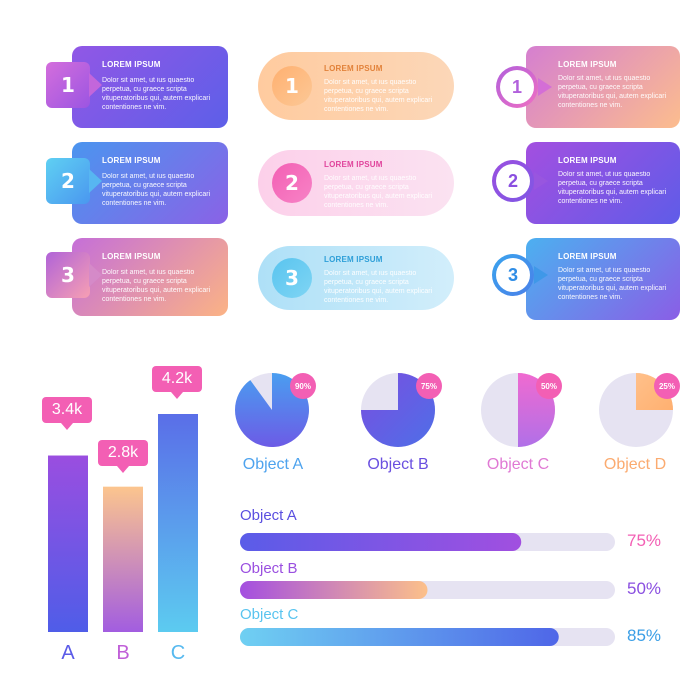 The width and height of the screenshot is (700, 700). I want to click on hbar-value-object-b: 50%, so click(644, 588).